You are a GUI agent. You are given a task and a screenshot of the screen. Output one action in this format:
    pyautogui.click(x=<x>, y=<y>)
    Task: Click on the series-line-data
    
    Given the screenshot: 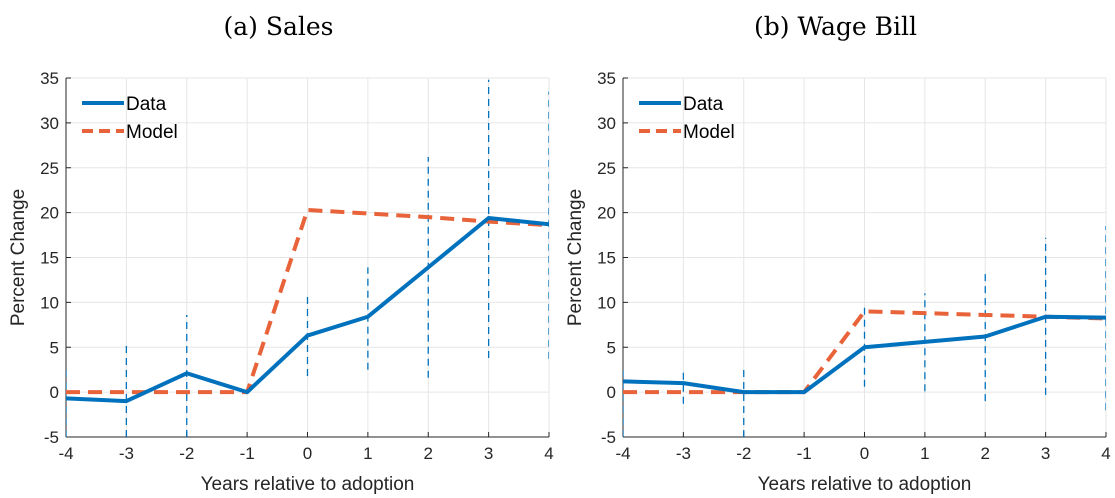 What is the action you would take?
    pyautogui.click(x=864, y=354)
    